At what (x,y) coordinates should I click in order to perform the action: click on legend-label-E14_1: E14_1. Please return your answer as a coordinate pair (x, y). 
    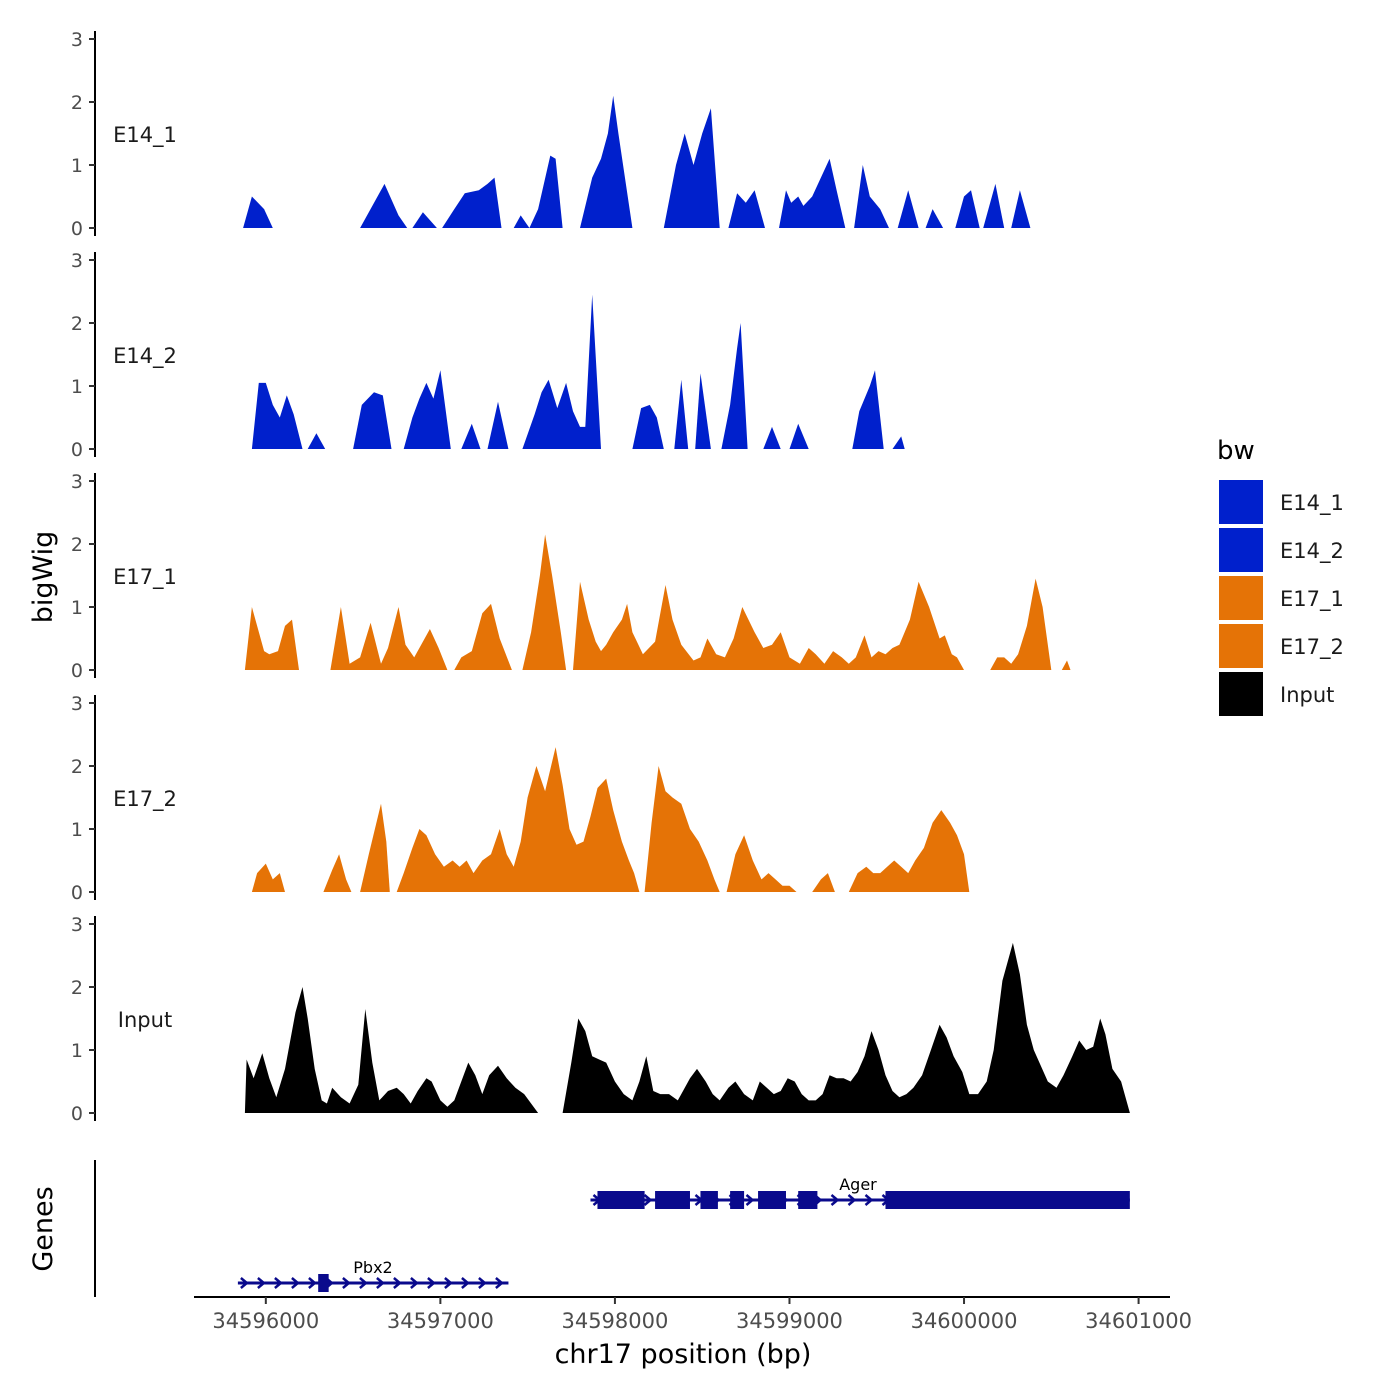
    Looking at the image, I should click on (1312, 503).